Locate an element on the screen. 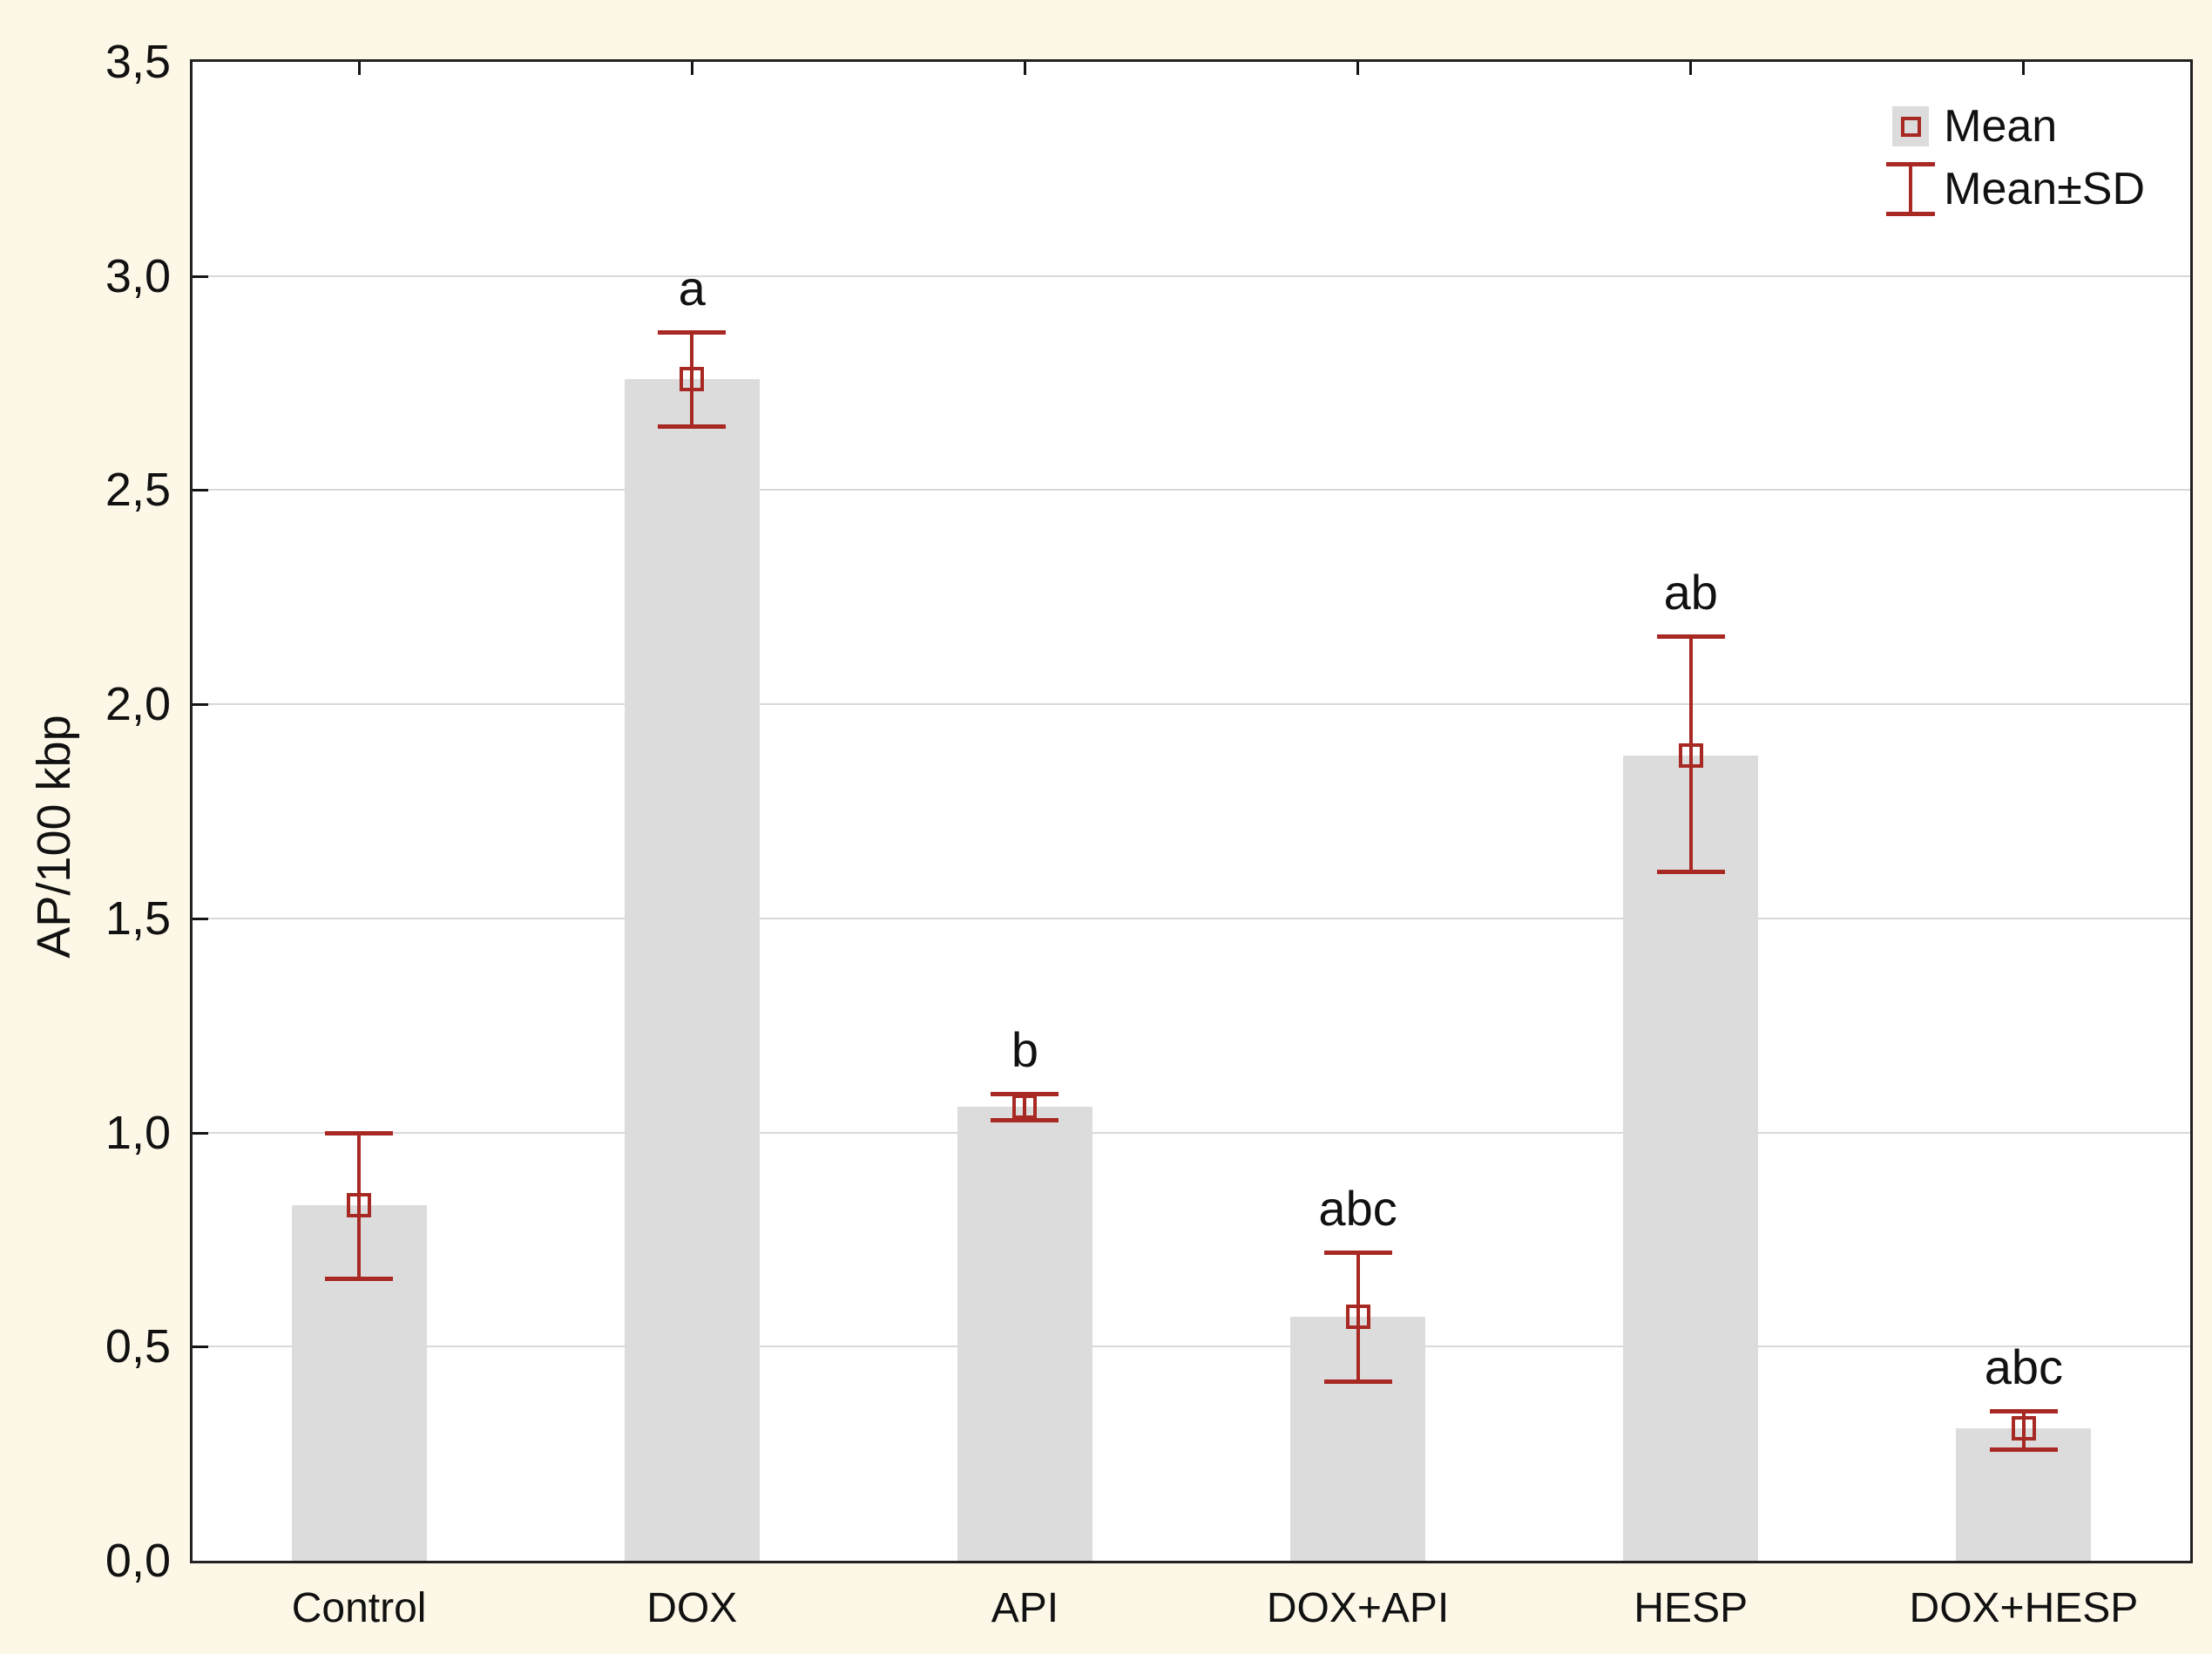 This screenshot has width=2212, height=1654. error-bar-cap-bottom-DOX+HESP is located at coordinates (2023, 1450).